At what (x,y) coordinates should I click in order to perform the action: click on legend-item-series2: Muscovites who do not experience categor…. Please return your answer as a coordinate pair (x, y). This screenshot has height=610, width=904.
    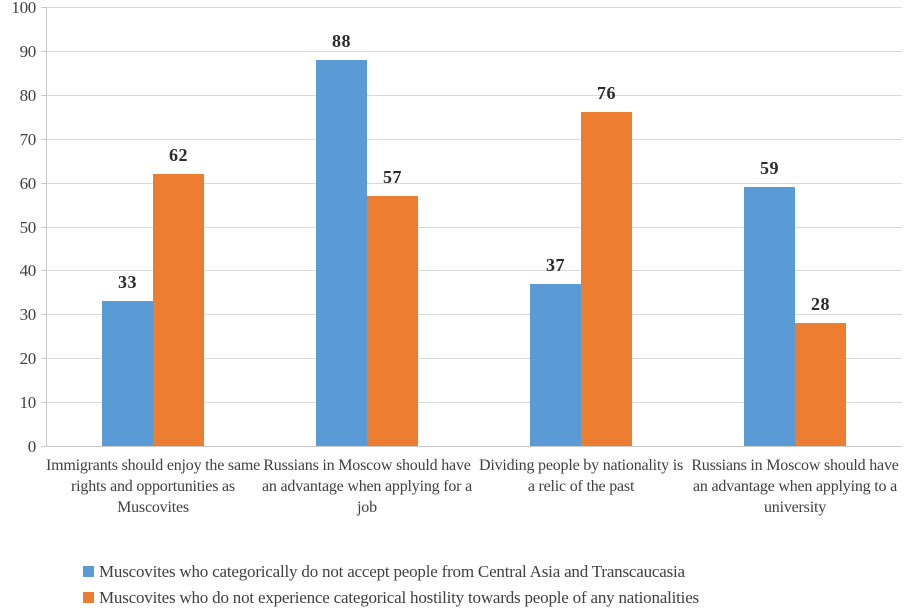
    Looking at the image, I should click on (391, 597).